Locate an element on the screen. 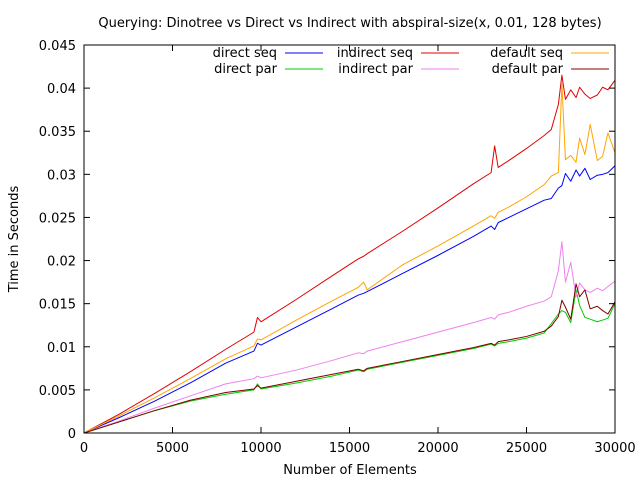  y-tick-label: 0.035 is located at coordinates (57, 132).